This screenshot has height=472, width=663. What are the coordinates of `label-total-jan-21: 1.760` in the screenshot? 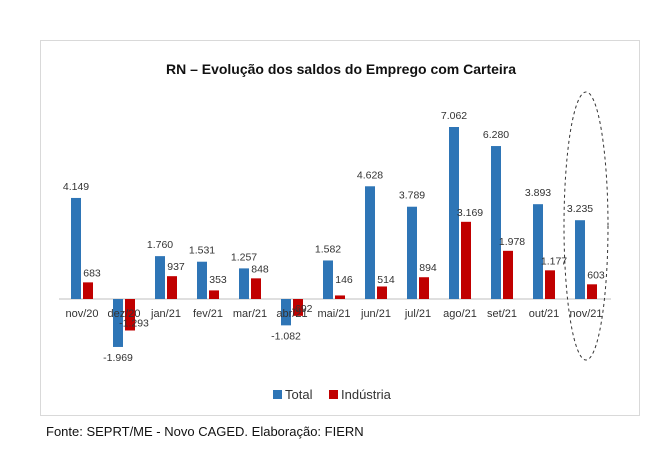 It's located at (160, 245).